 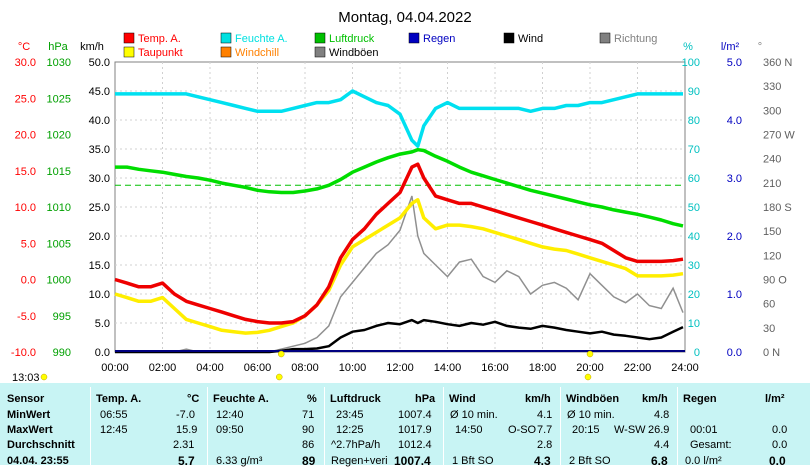 I want to click on legend-label: Taupunkt, so click(x=160, y=53).